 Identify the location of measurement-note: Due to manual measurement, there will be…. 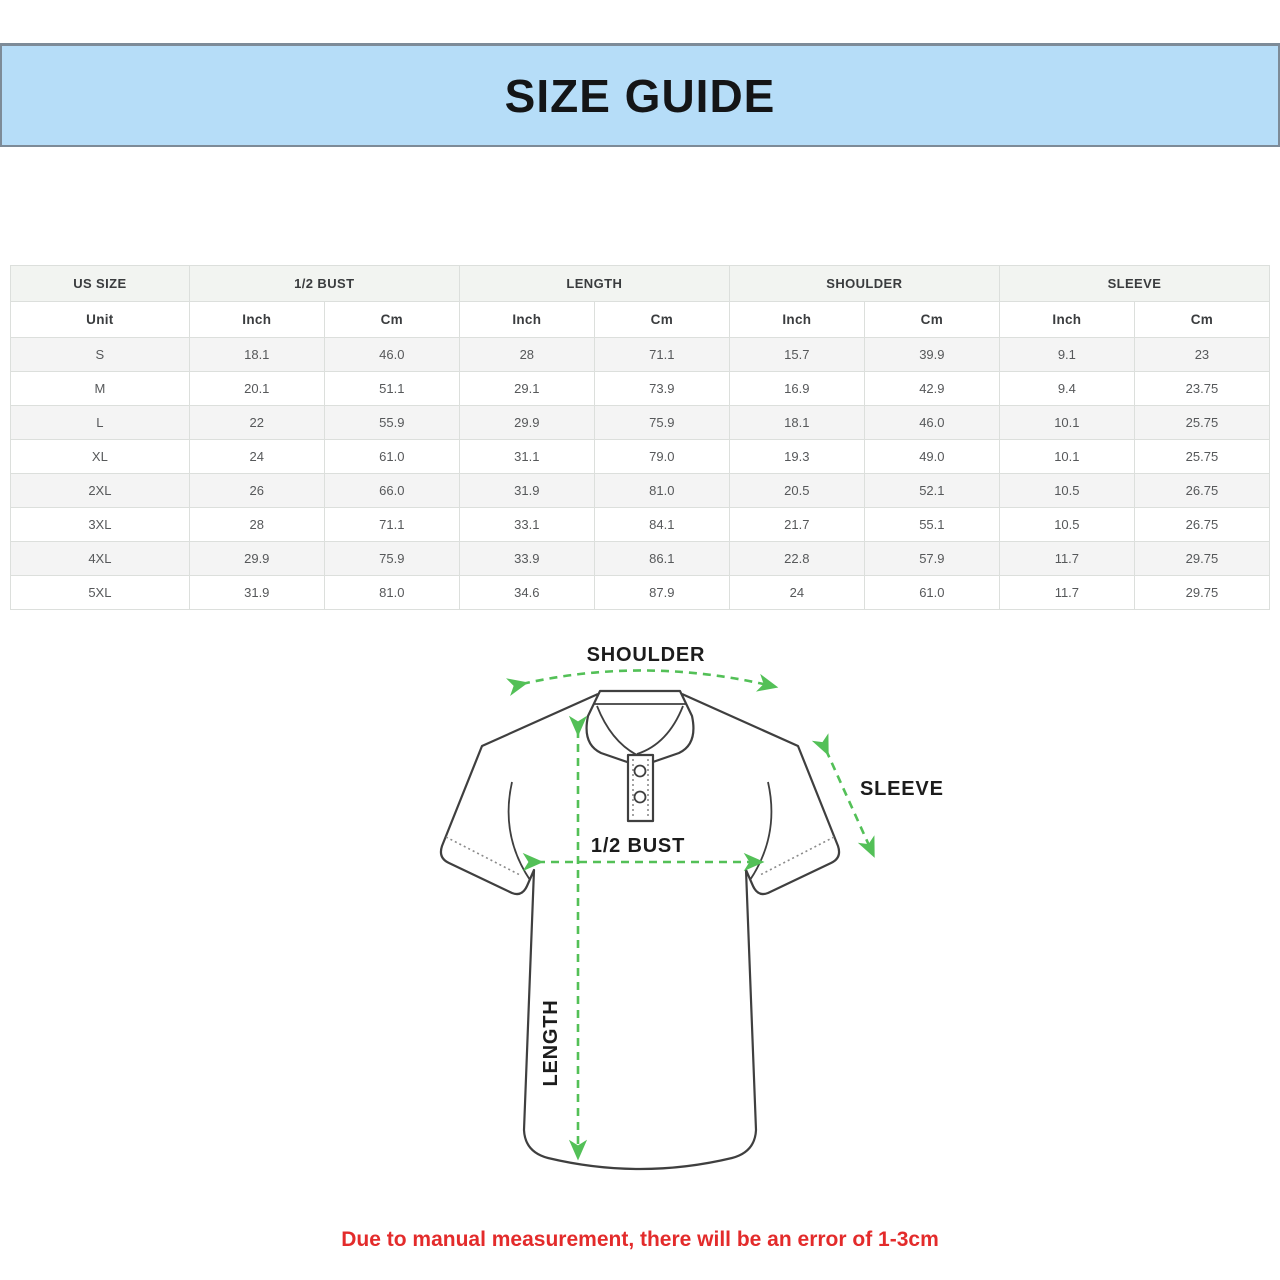
(640, 1239).